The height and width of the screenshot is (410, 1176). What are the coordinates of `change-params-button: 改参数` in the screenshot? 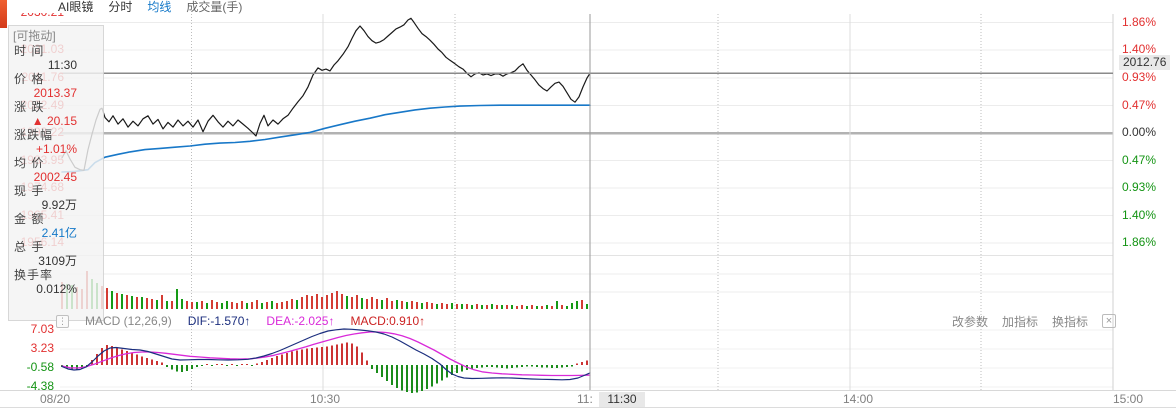 It's located at (969, 321).